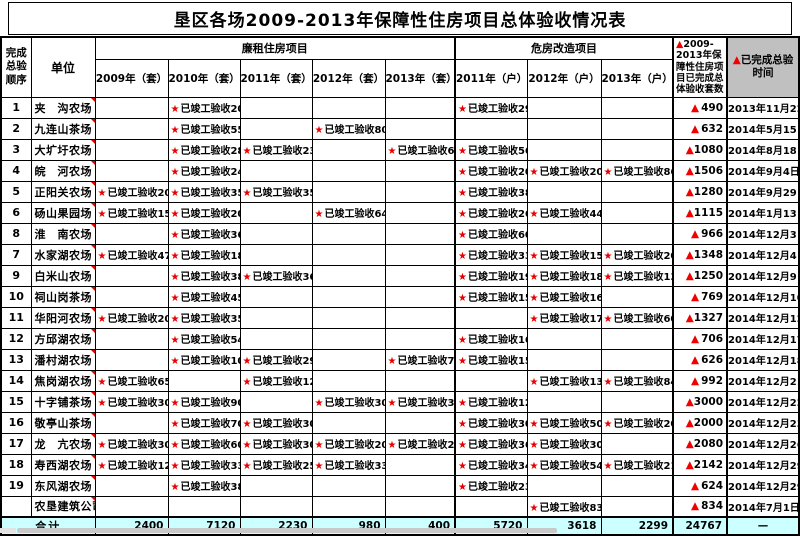 The width and height of the screenshot is (800, 536). What do you see at coordinates (16, 464) in the screenshot?
I see `order-cell: 18` at bounding box center [16, 464].